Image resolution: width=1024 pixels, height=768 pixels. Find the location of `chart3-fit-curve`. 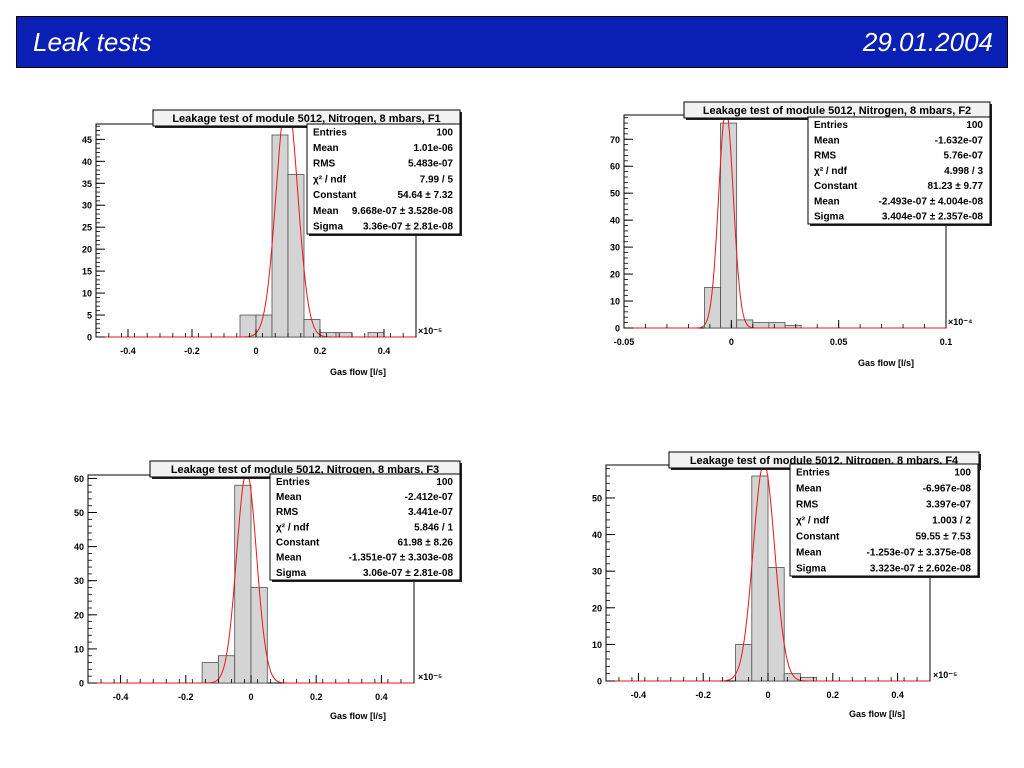

chart3-fit-curve is located at coordinates (251, 577).